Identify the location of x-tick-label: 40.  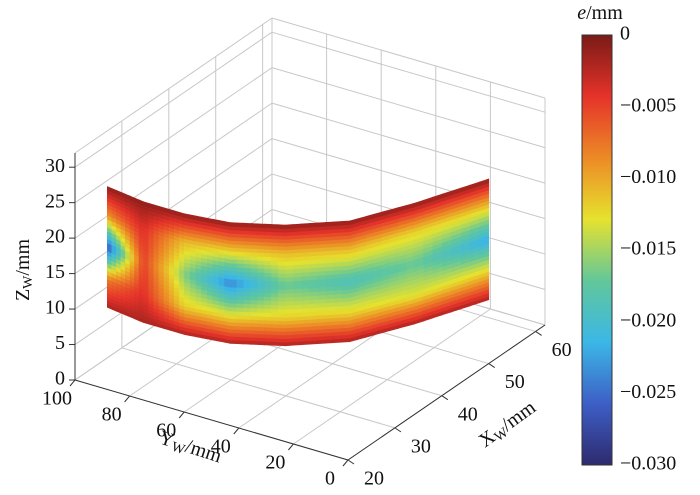
(468, 414).